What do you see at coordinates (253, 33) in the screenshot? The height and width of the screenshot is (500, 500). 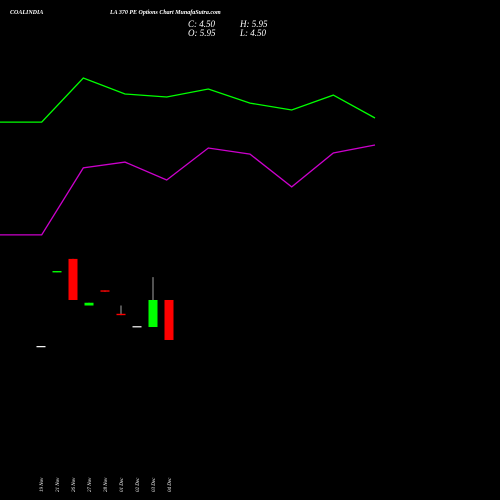 I see `low-label: L: 4.50` at bounding box center [253, 33].